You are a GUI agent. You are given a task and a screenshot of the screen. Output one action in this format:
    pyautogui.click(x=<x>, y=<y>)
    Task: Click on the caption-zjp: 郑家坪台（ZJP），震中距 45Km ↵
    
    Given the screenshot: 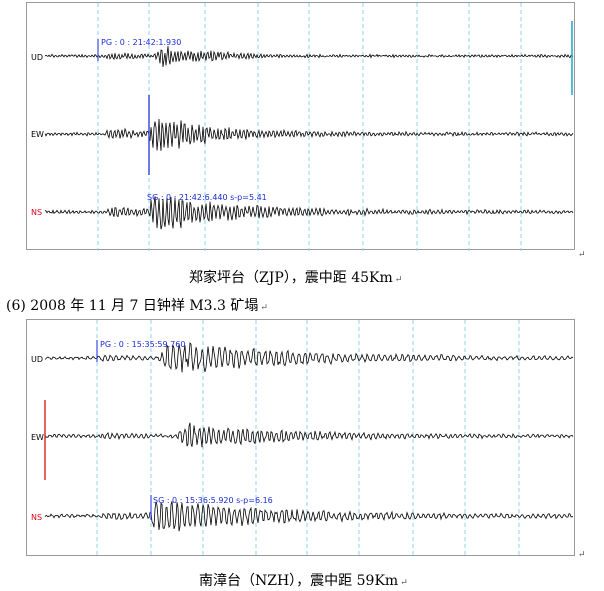 What is the action you would take?
    pyautogui.click(x=295, y=277)
    